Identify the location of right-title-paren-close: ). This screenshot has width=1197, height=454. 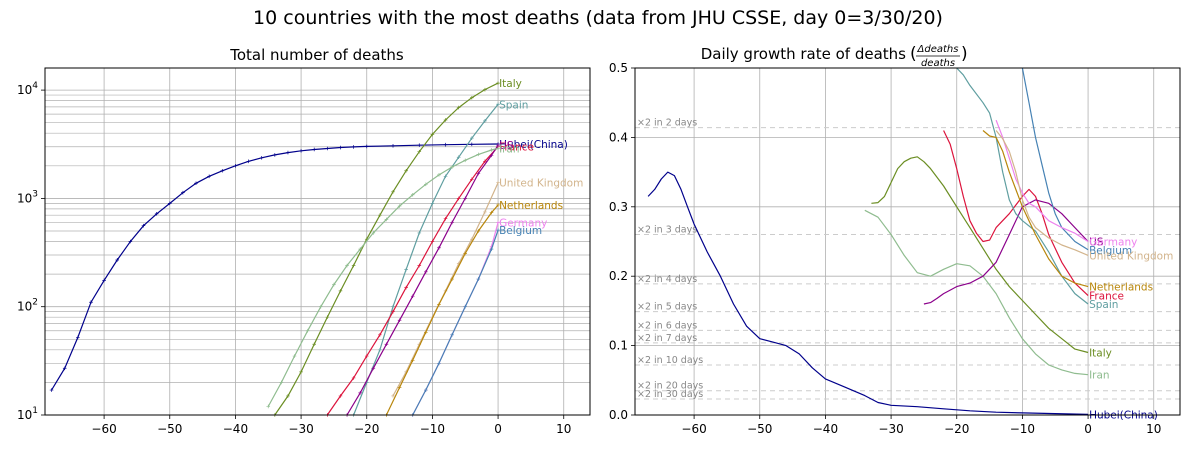
(964, 54).